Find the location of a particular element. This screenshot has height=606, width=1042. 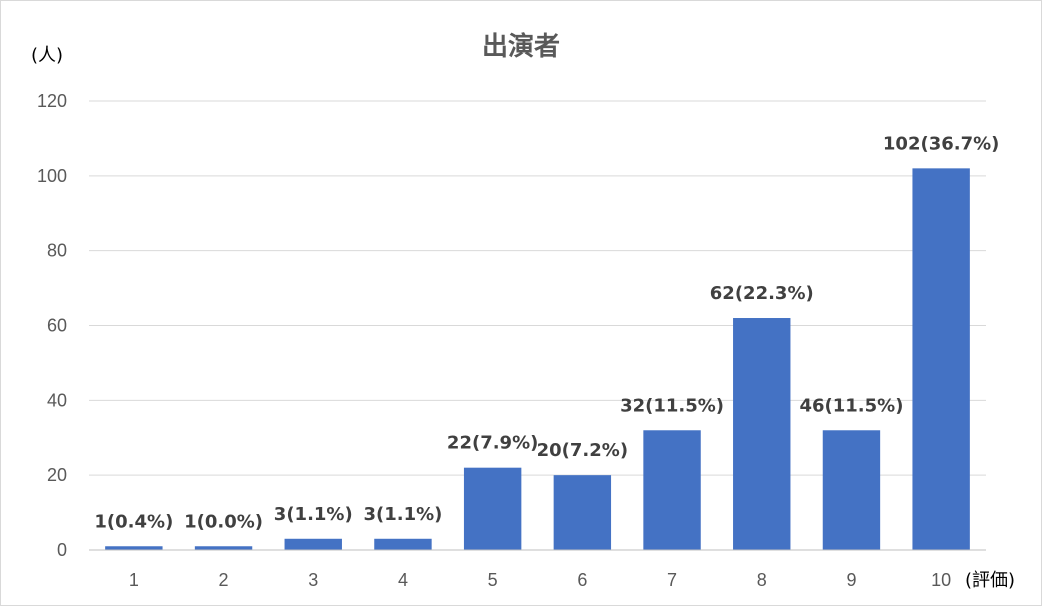

data-label: 1(0.0%) is located at coordinates (223, 521).